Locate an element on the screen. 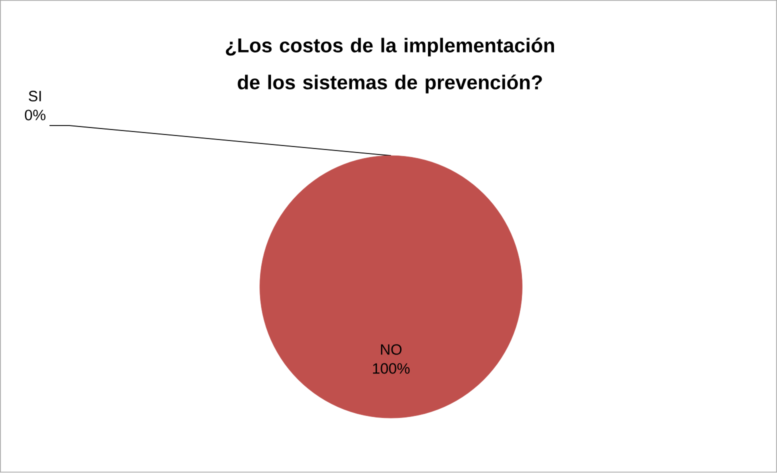 Image resolution: width=777 pixels, height=473 pixels. category-label: SI is located at coordinates (34, 96).